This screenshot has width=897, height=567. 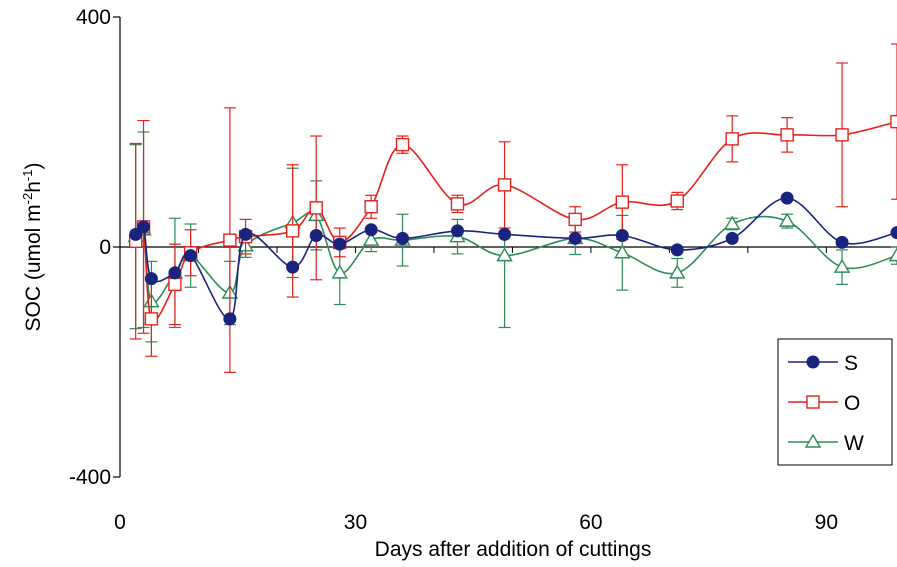 I want to click on legend-marker-O, so click(x=813, y=402).